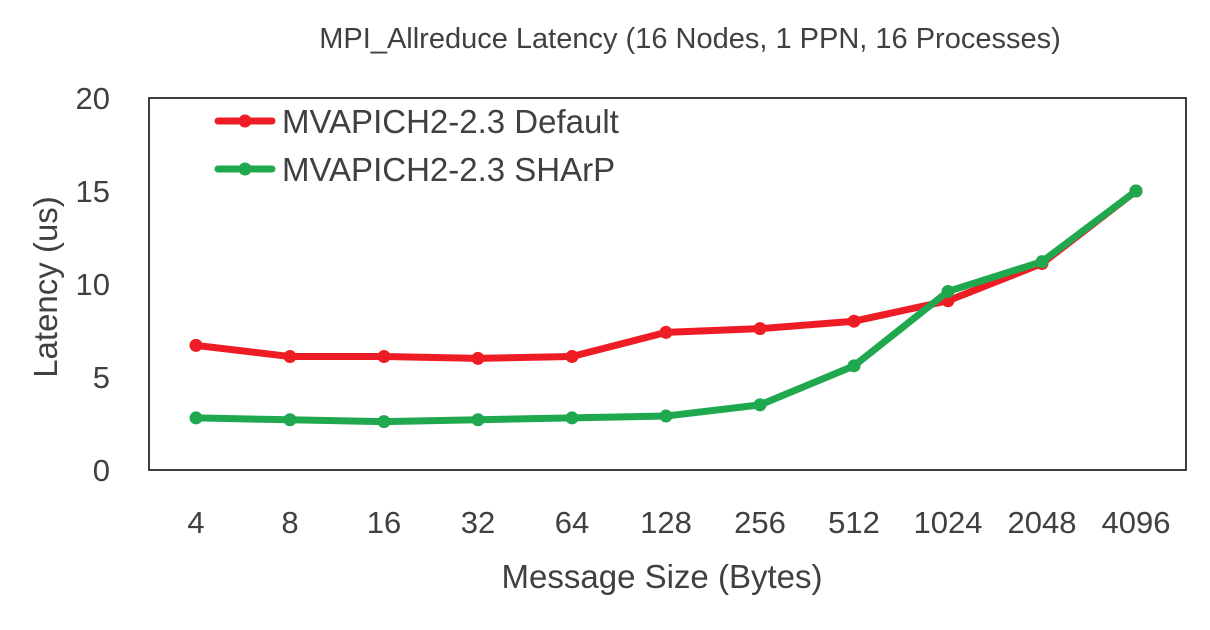 This screenshot has width=1210, height=630. What do you see at coordinates (1042, 522) in the screenshot?
I see `x-tick-label: 2048` at bounding box center [1042, 522].